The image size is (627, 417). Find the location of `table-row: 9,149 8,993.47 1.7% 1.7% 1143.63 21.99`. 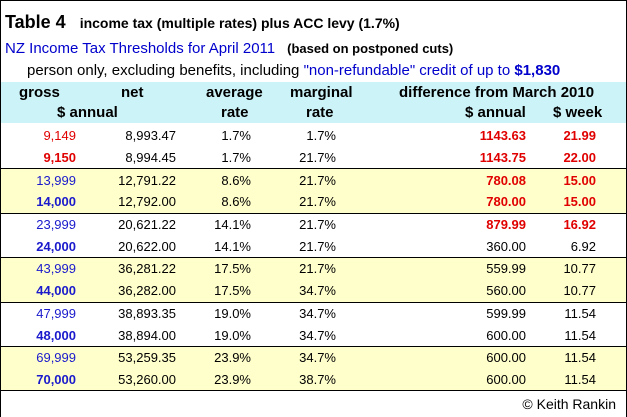

table-row: 9,149 8,993.47 1.7% 1.7% 1143.63 21.99 is located at coordinates (313, 136).